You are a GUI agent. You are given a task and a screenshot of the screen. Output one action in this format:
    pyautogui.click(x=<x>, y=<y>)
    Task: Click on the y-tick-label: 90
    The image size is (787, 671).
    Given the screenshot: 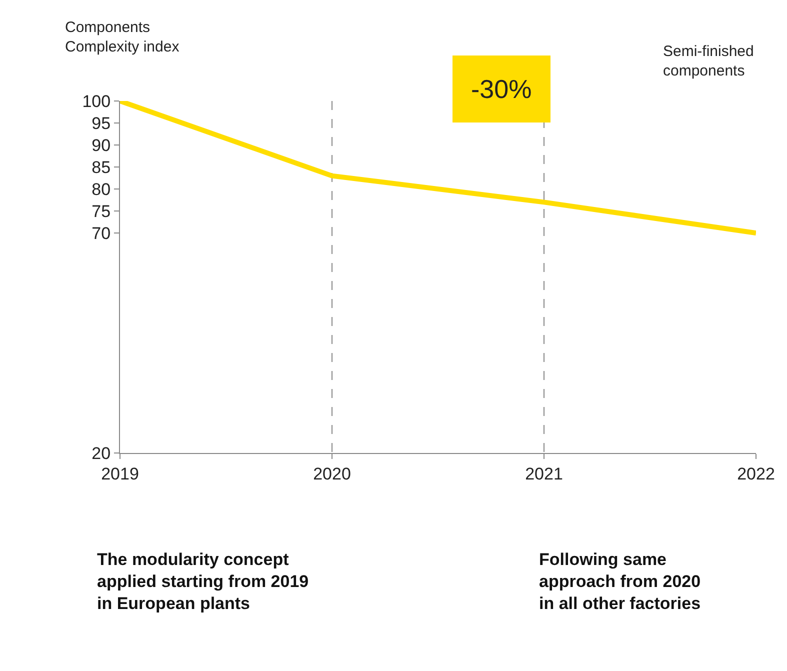 What is the action you would take?
    pyautogui.click(x=101, y=145)
    